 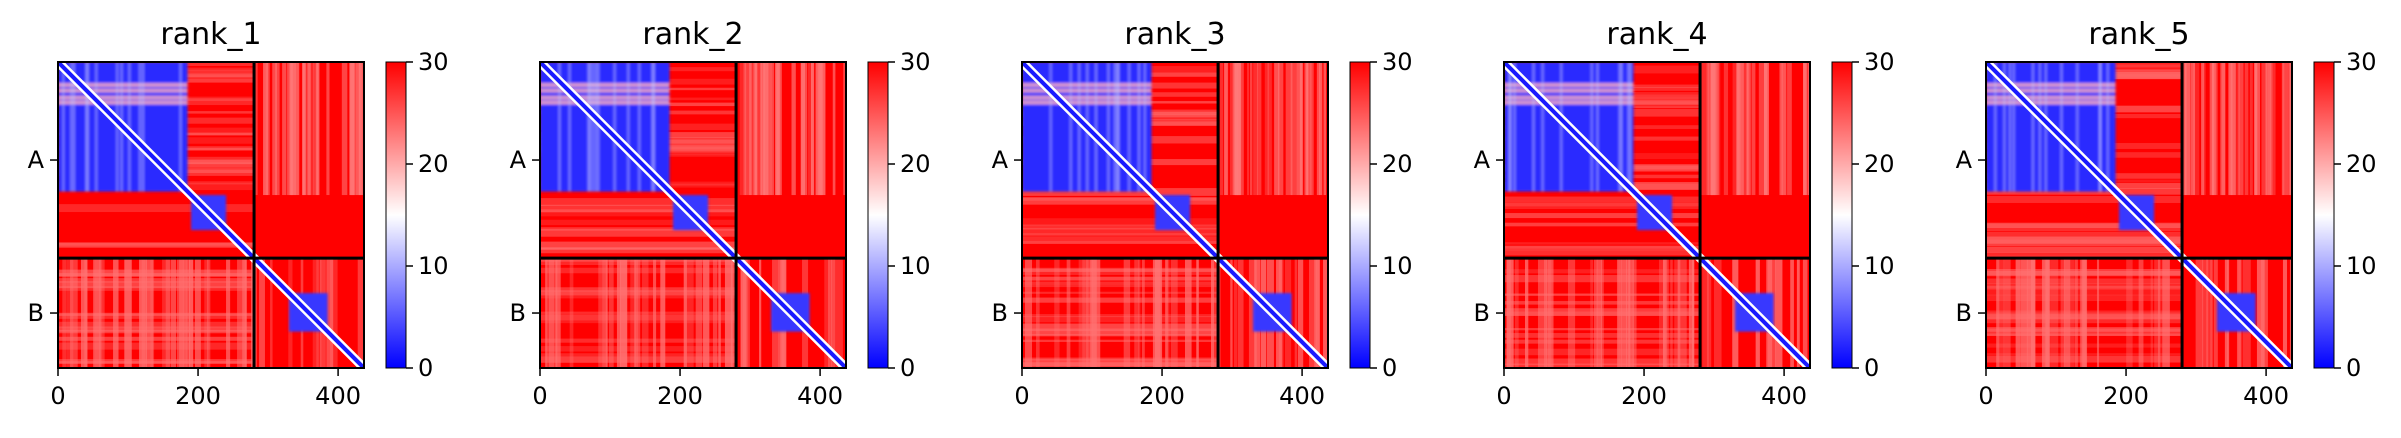 I want to click on panel-title: rank_2, so click(x=692, y=34).